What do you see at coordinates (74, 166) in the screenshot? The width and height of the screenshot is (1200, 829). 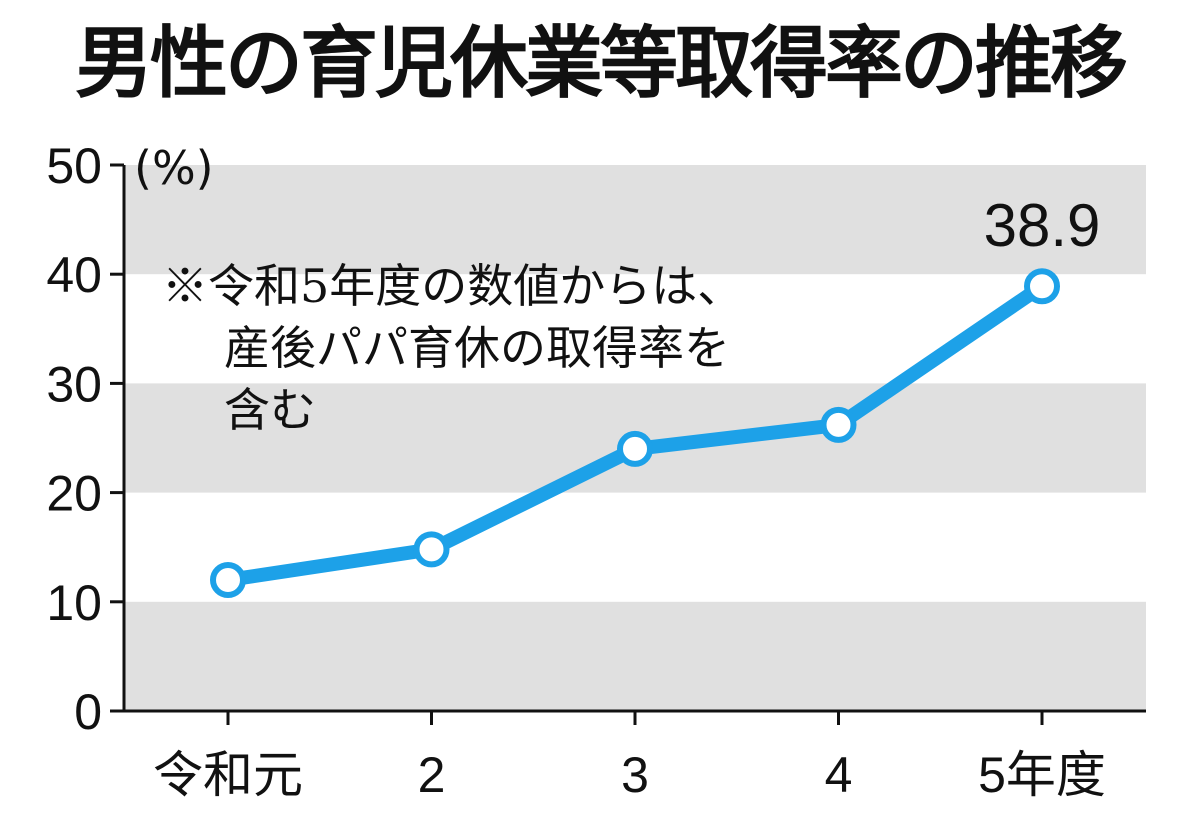 I see `y-tick-label: 50` at bounding box center [74, 166].